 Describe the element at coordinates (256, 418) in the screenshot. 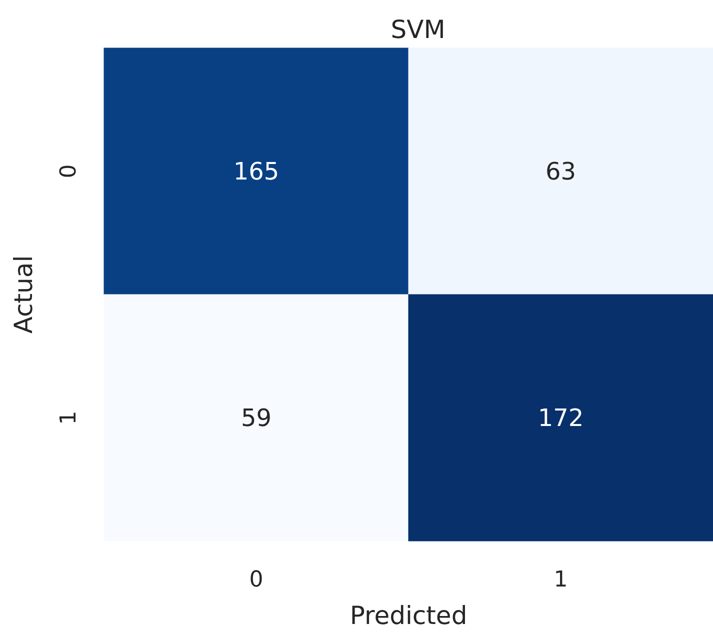

I see `data-label: 59` at that location.